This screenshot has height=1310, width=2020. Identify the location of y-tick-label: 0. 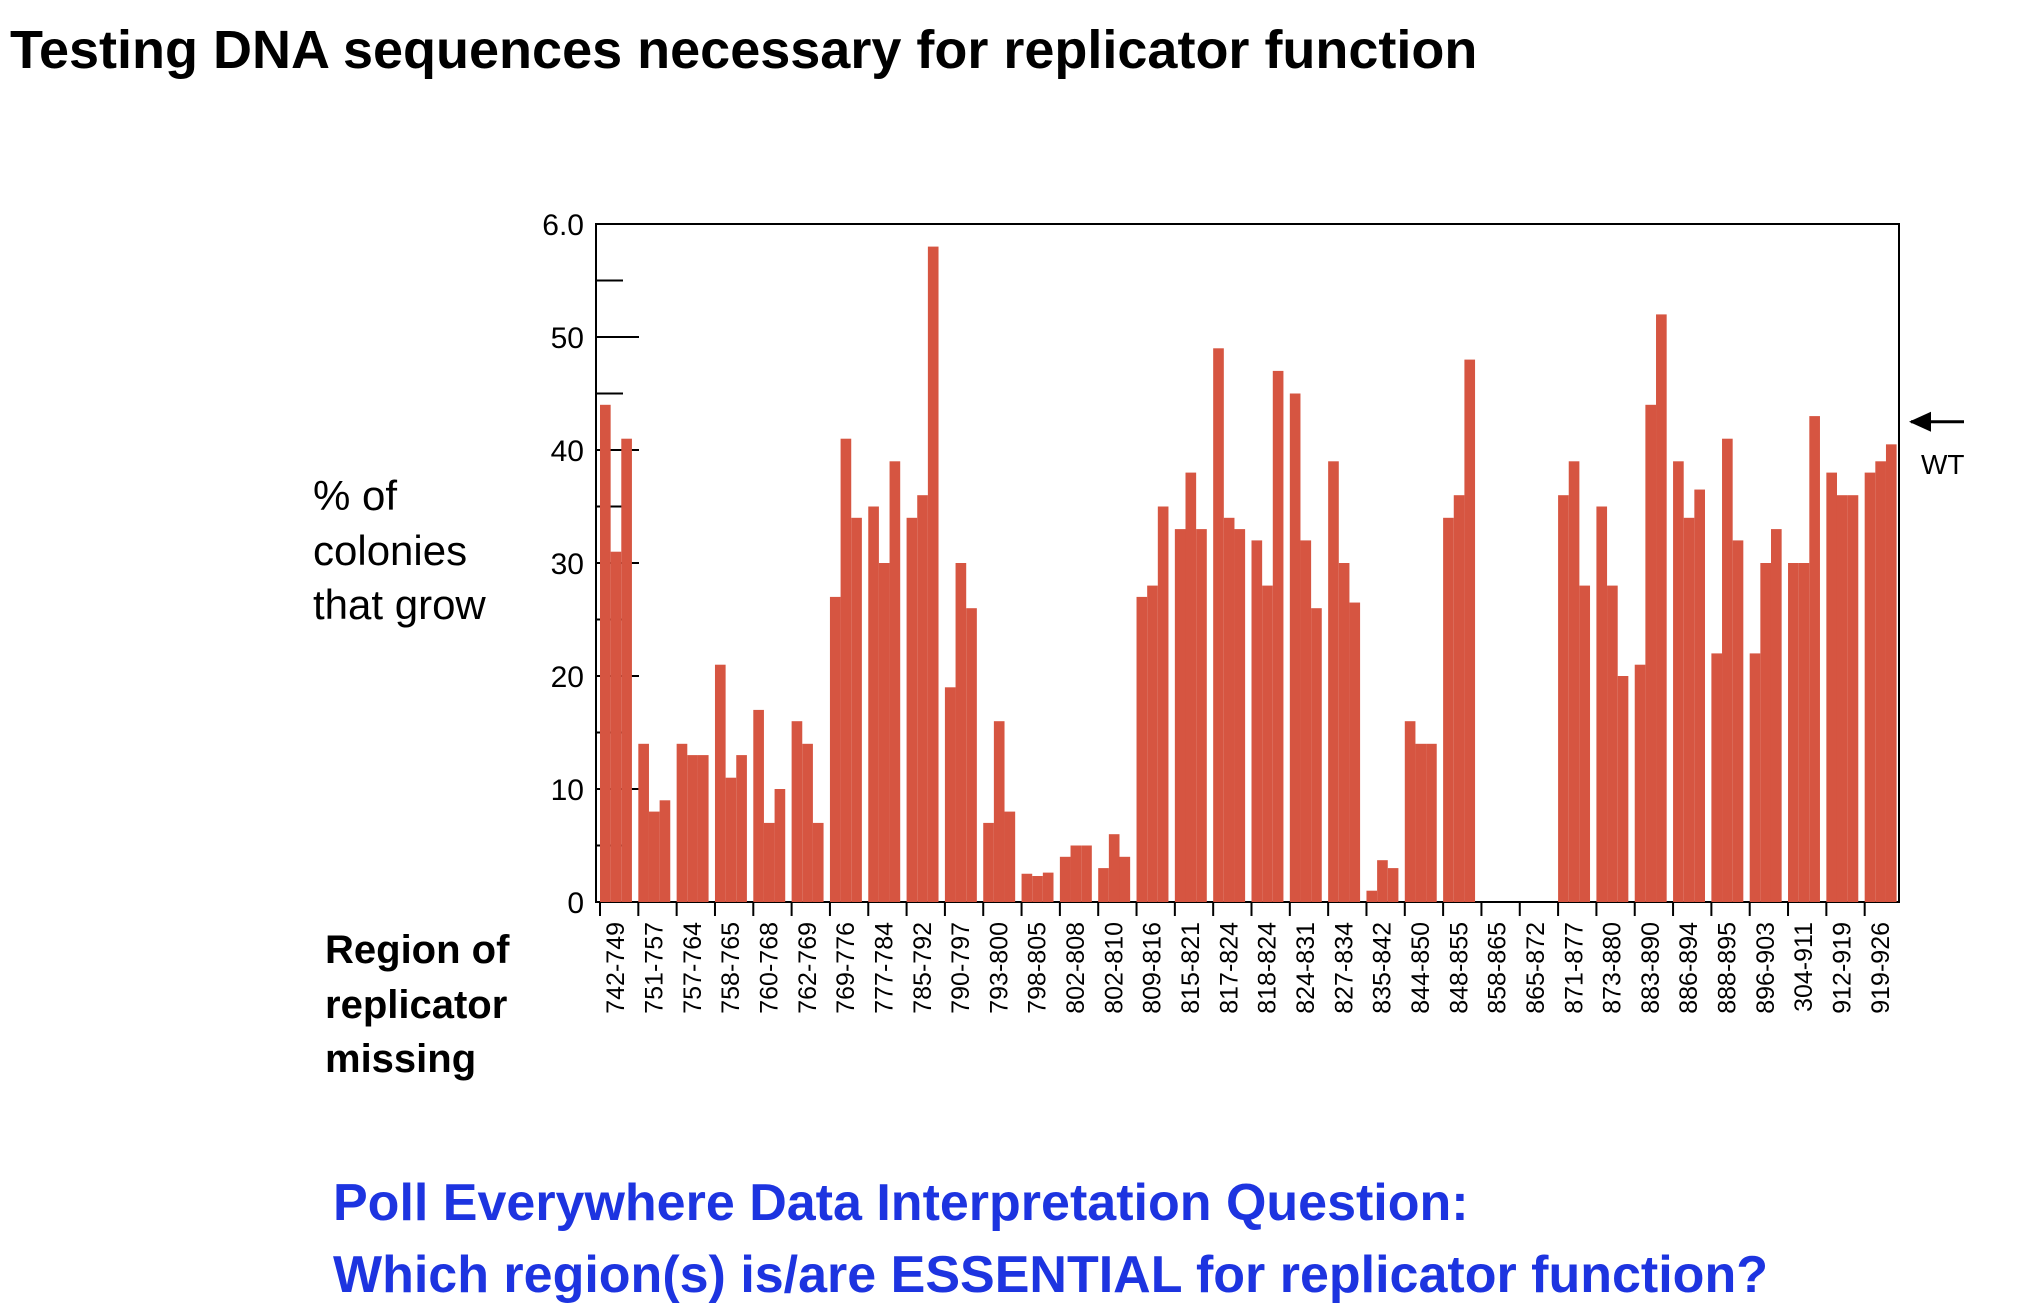
(575, 903).